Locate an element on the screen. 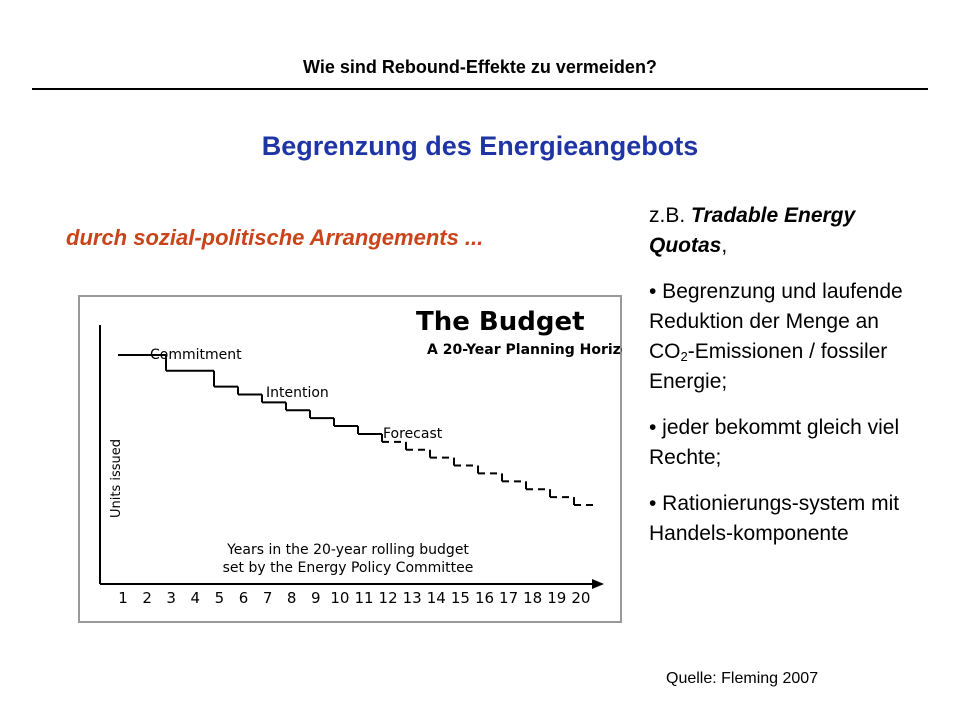 The image size is (960, 720). x-axis-label-line1: Years in the 20-year rolling budget is located at coordinates (347, 550).